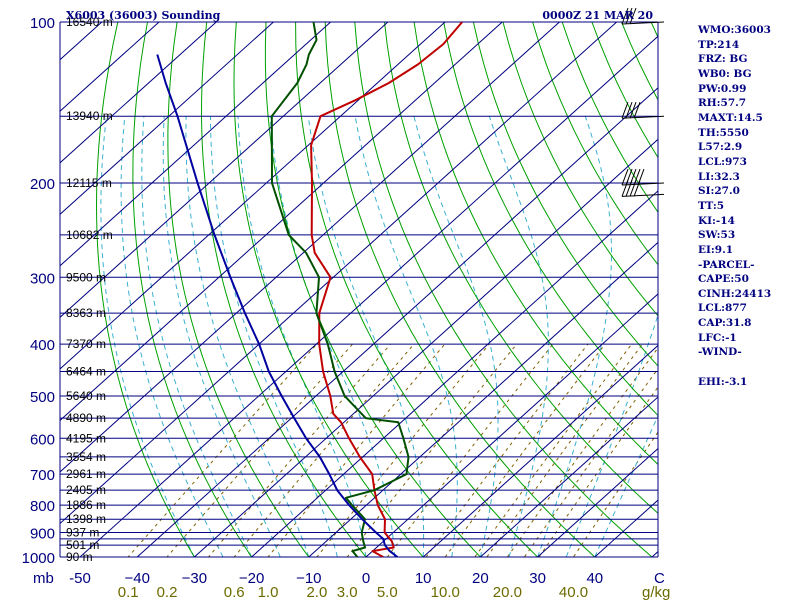  I want to click on height-label: 2405 m, so click(86, 490).